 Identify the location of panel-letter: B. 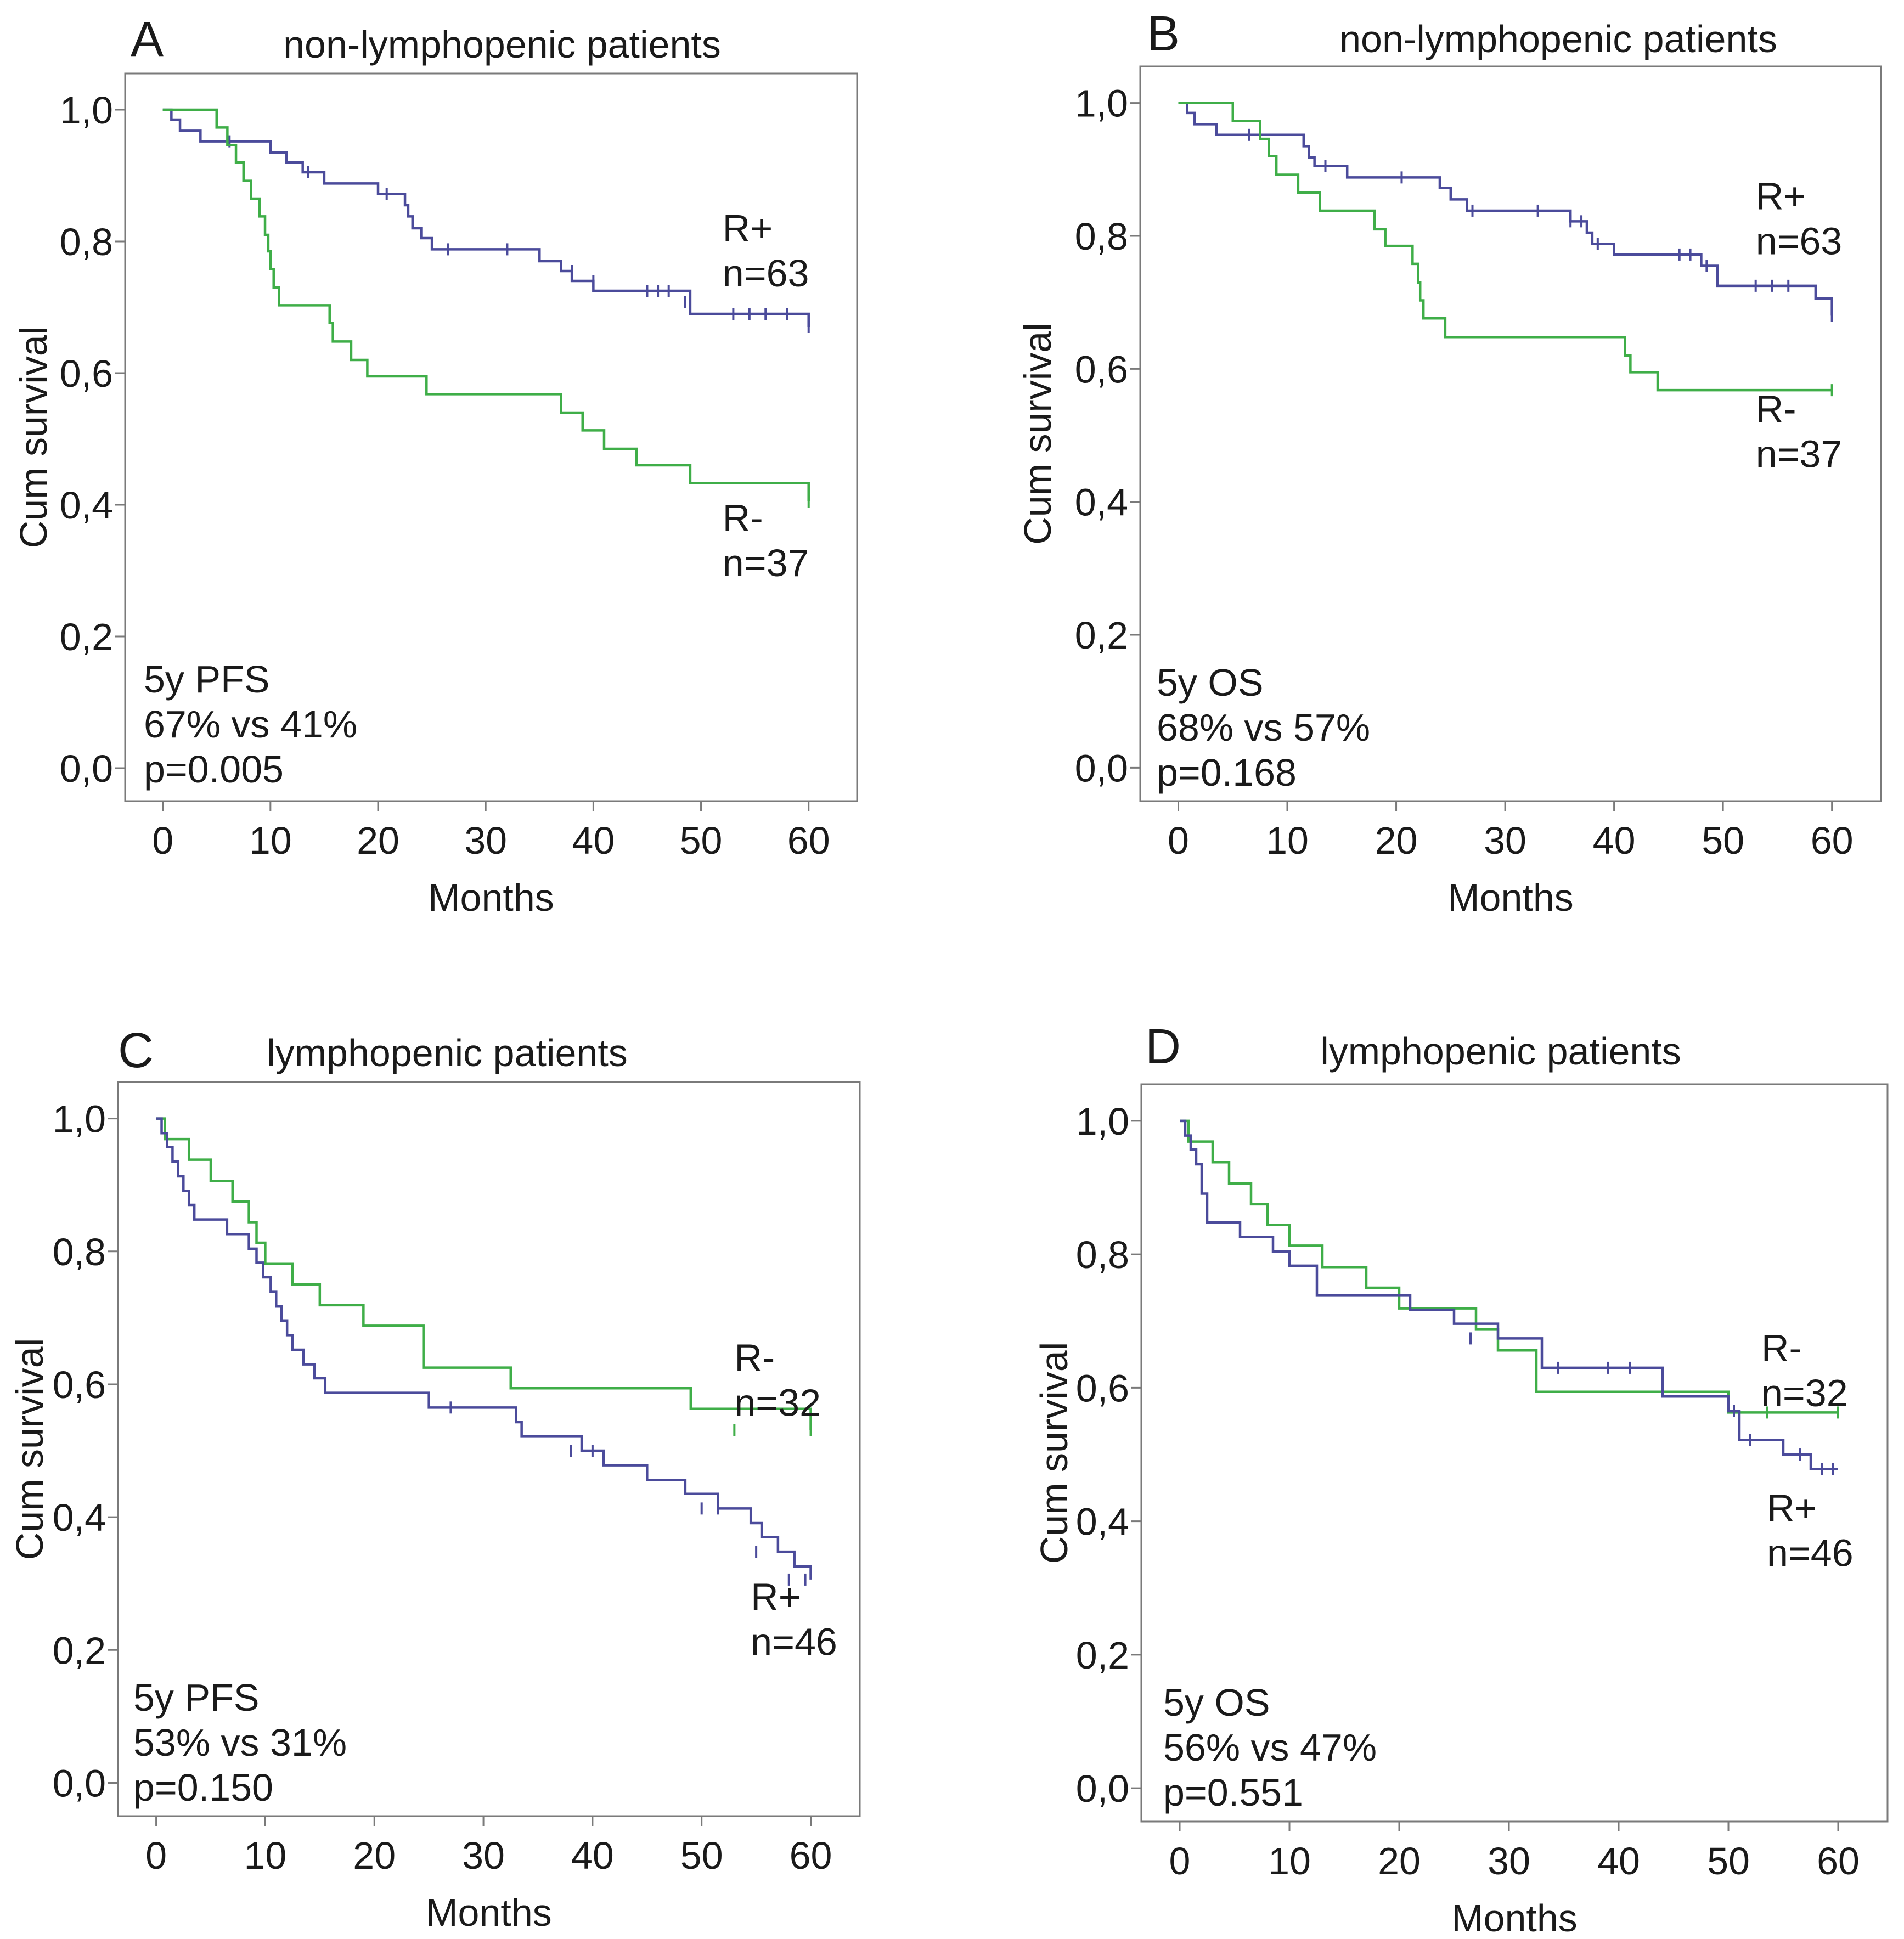
(1163, 34).